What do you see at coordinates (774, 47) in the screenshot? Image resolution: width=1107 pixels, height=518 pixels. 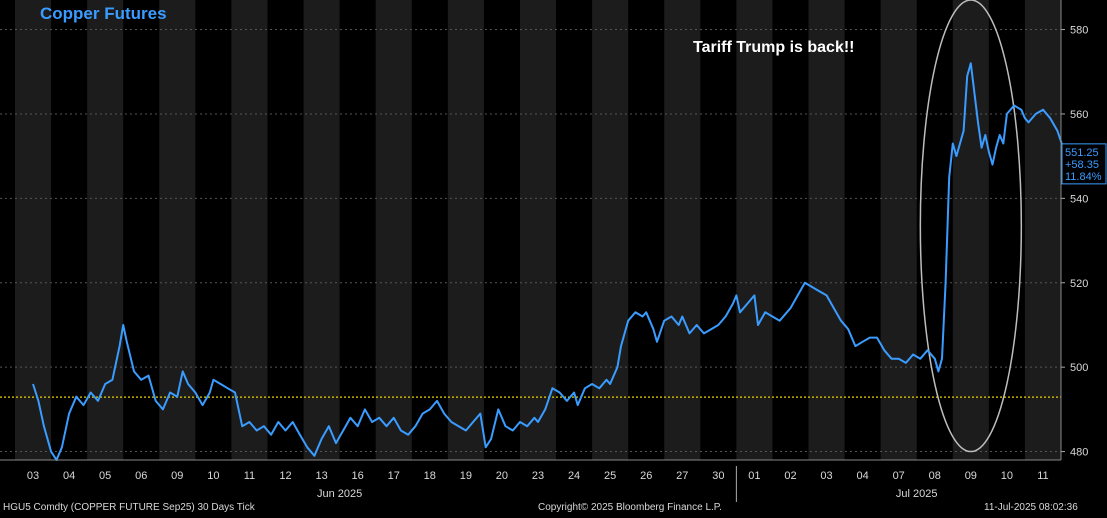 I see `annotation-text: Tariff Trump is back!!` at bounding box center [774, 47].